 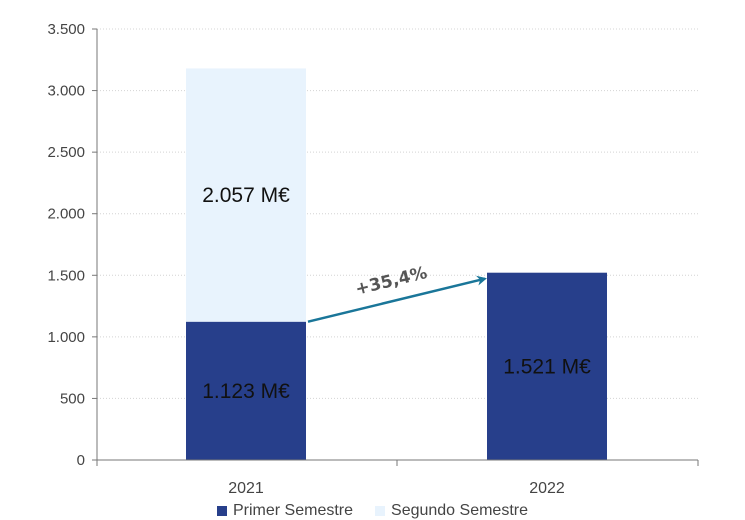 What do you see at coordinates (72, 245) in the screenshot?
I see `y-axis-ticks: 0 500 1.000 1.500 2.000 2.500 3.000 3.500` at bounding box center [72, 245].